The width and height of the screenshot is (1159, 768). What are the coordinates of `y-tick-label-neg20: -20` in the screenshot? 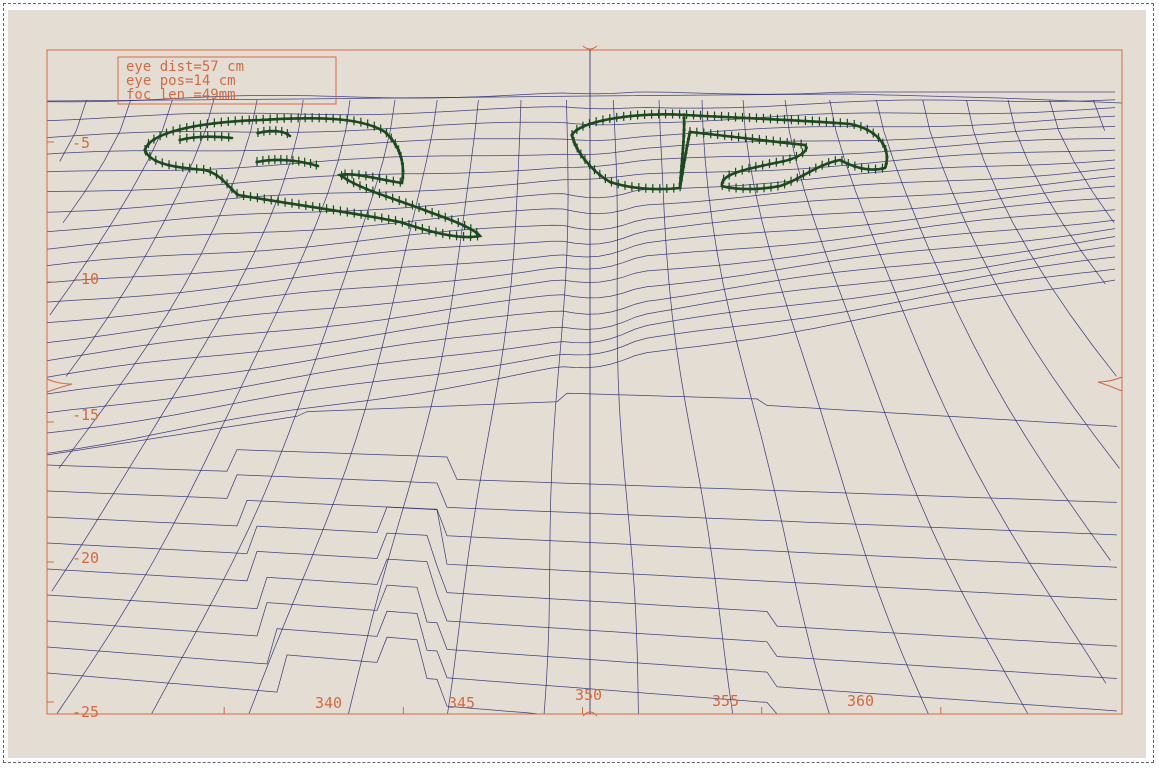 It's located at (85, 558).